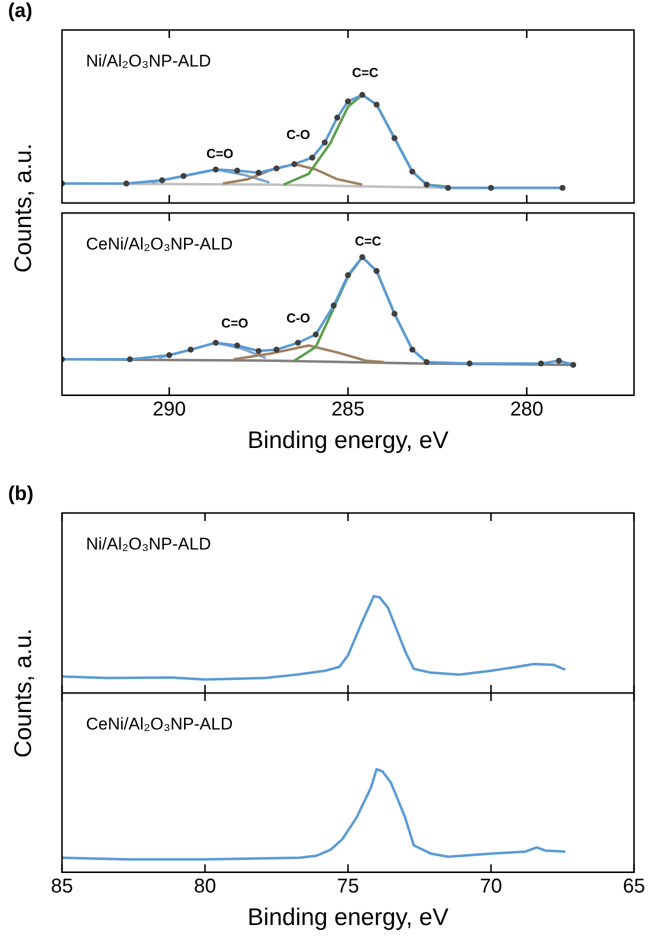  What do you see at coordinates (348, 409) in the screenshot?
I see `x-tick-label: 285` at bounding box center [348, 409].